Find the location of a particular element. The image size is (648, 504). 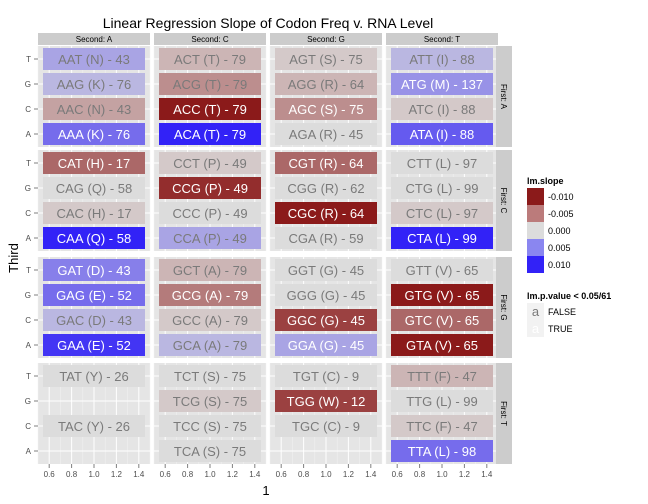

codon-label: CCT (P) - 49 is located at coordinates (209, 163).